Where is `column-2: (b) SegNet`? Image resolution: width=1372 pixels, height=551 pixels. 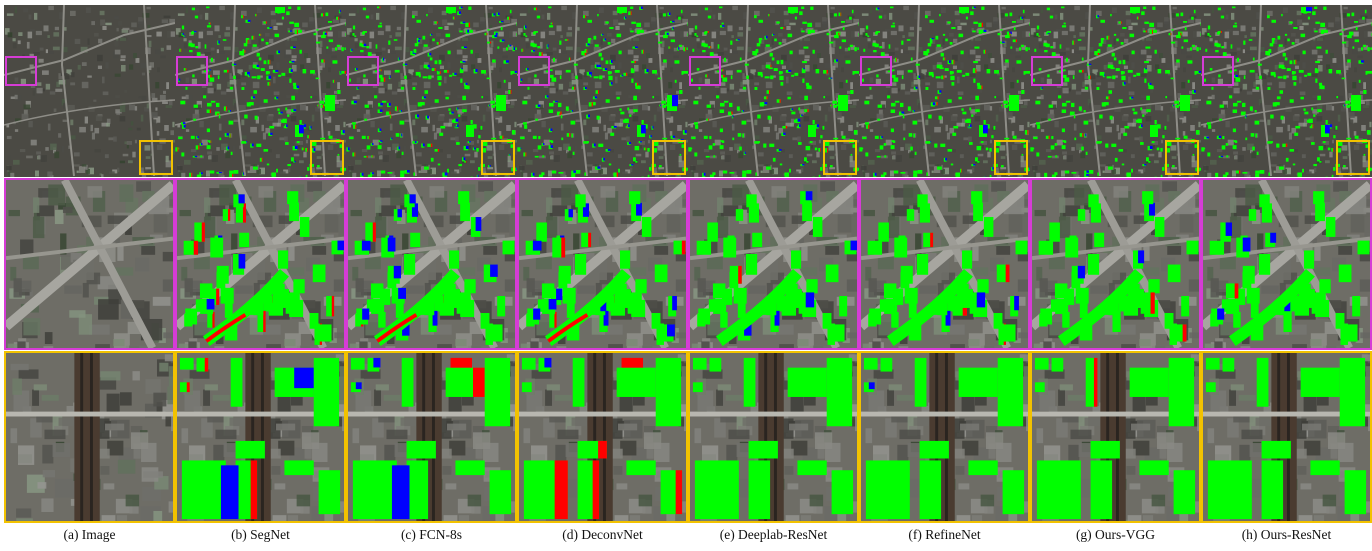 column-2: (b) SegNet is located at coordinates (260, 275).